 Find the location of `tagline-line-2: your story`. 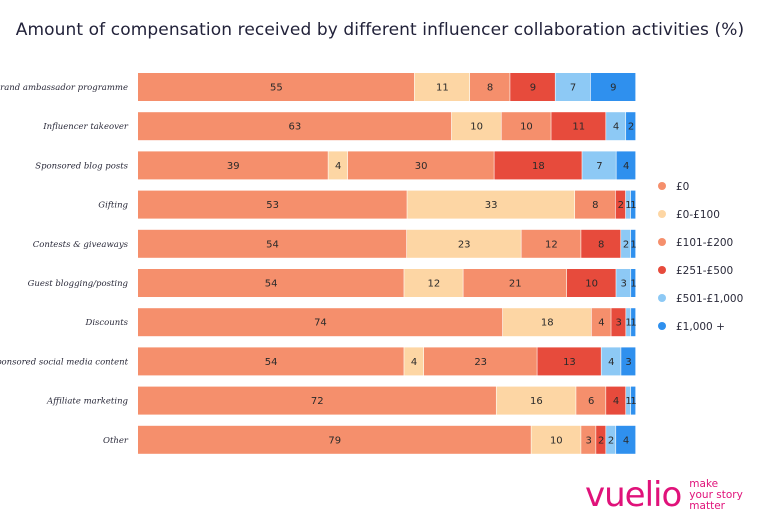

tagline-line-2: your story is located at coordinates (716, 494).